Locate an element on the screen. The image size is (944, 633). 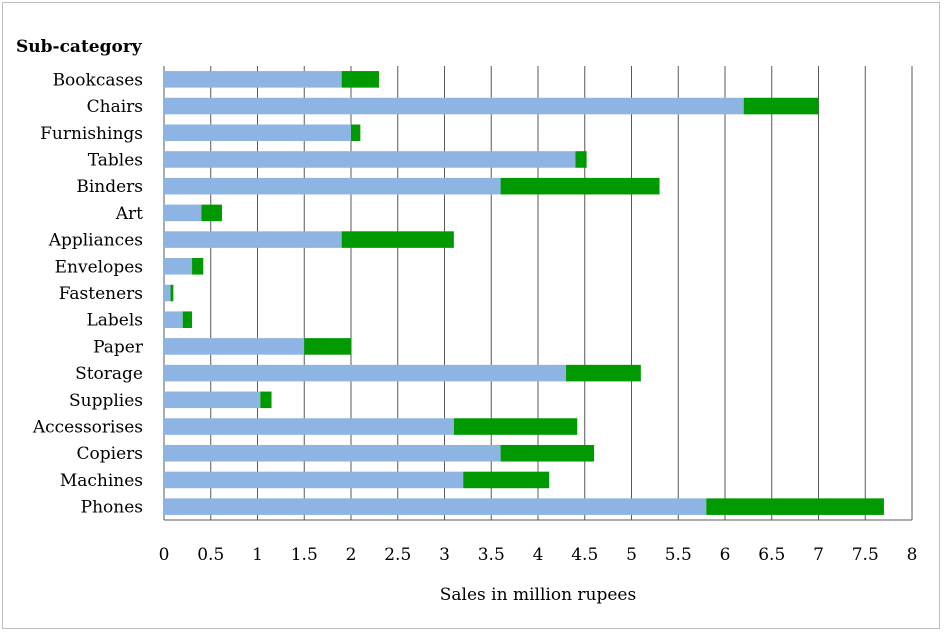
x-tick-label: 2 is located at coordinates (351, 555).